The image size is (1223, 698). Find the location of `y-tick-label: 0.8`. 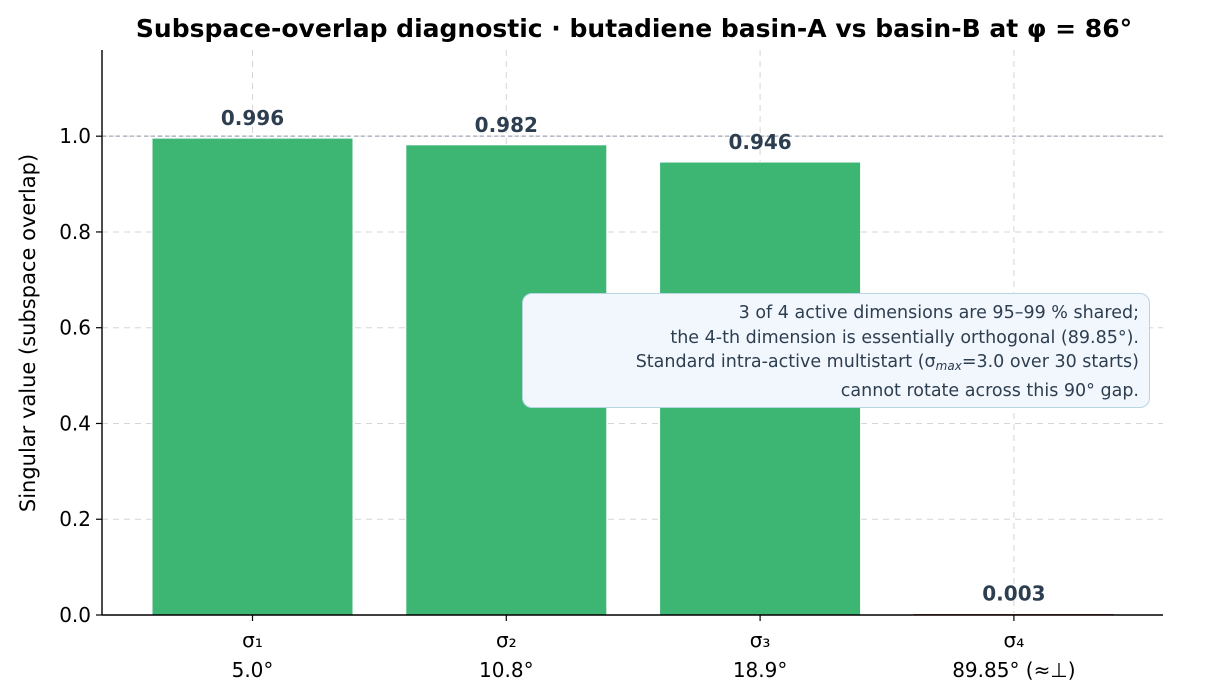

y-tick-label: 0.8 is located at coordinates (75, 232).